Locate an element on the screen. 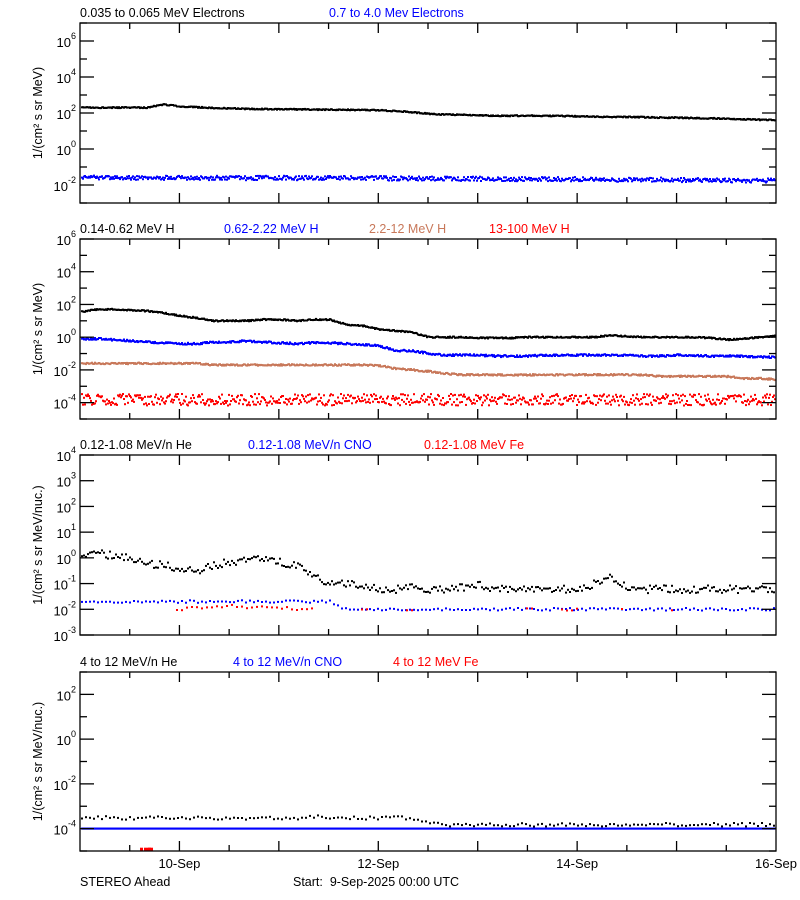 The width and height of the screenshot is (800, 900). legend-label: 0.12-1.08 MeV/n CNO is located at coordinates (310, 445).